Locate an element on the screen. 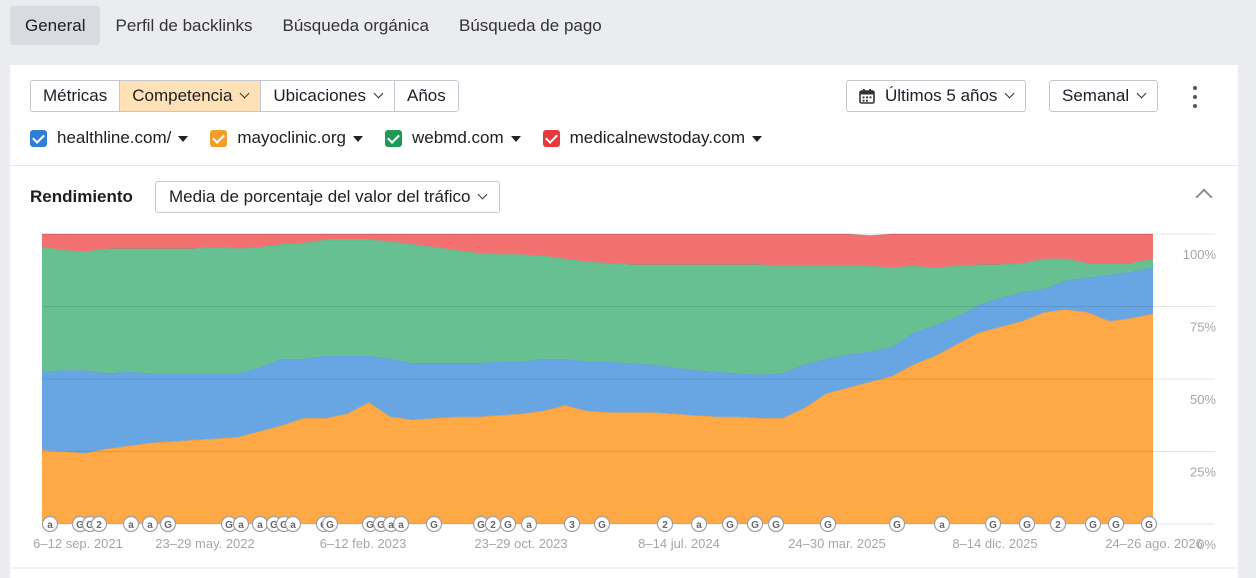  tab-1: Perfil de backlinks is located at coordinates (184, 25).